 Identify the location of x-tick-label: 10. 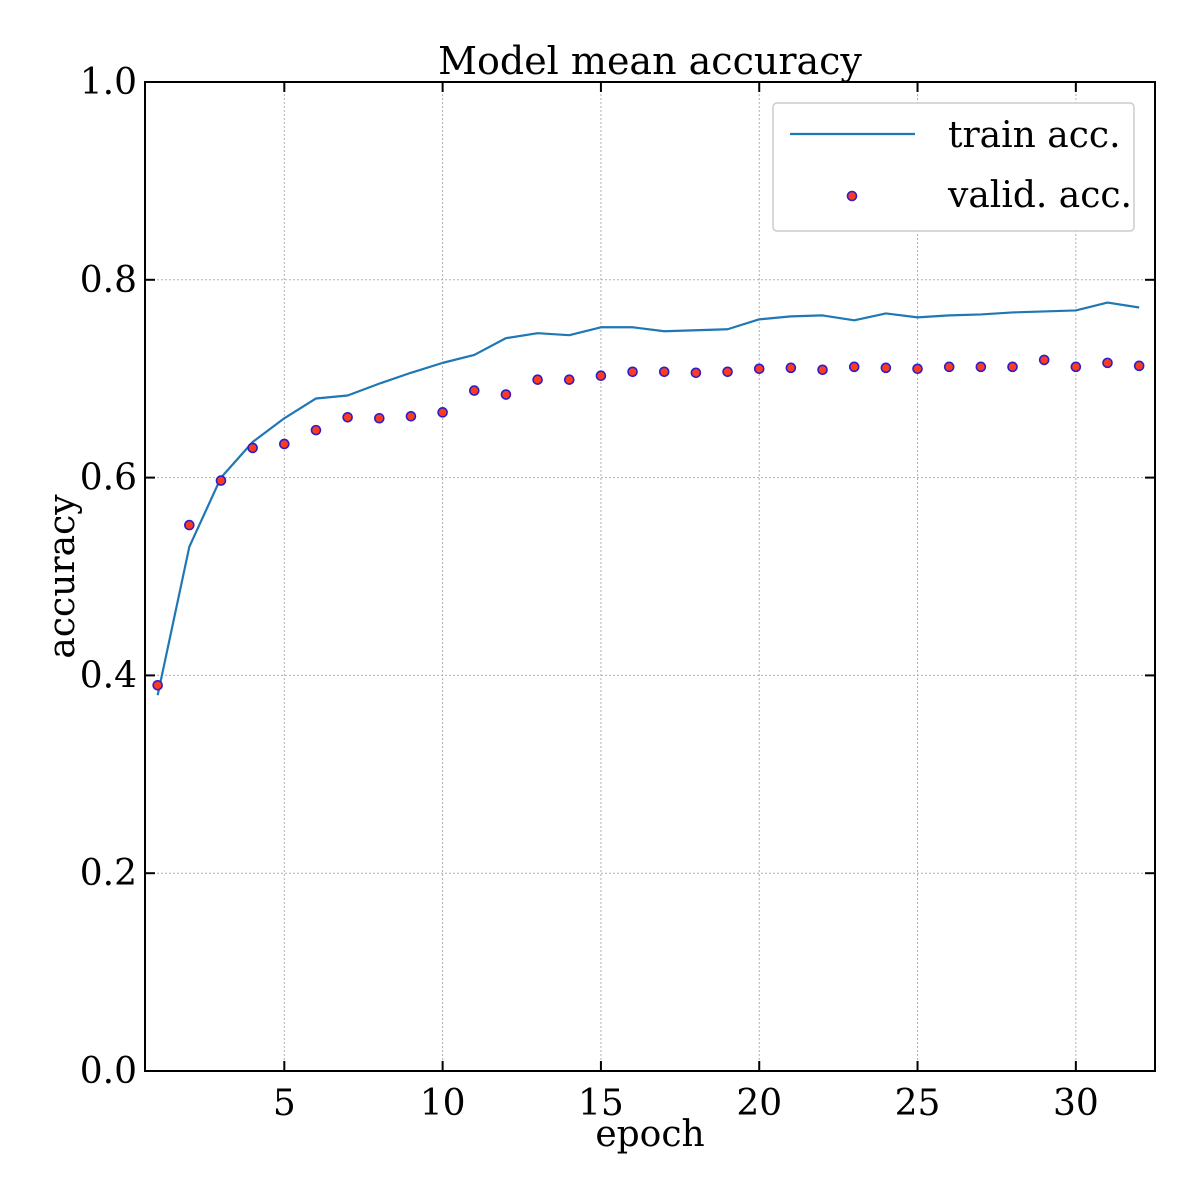
(443, 1103).